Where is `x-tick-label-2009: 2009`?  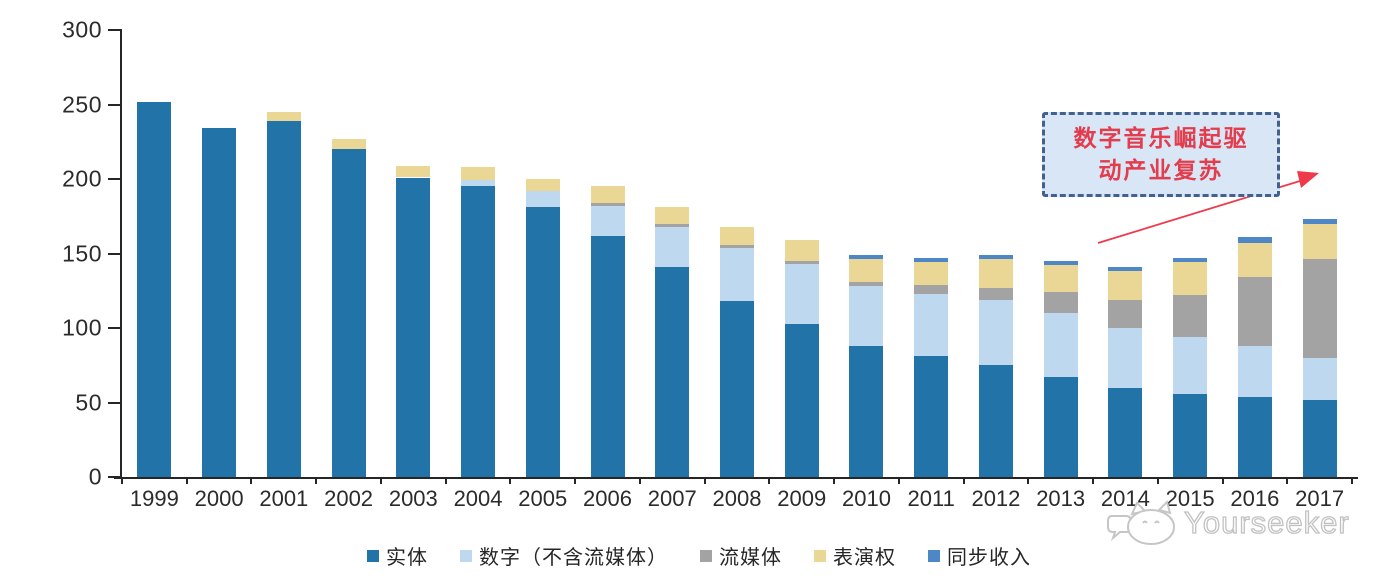 x-tick-label-2009: 2009 is located at coordinates (802, 498).